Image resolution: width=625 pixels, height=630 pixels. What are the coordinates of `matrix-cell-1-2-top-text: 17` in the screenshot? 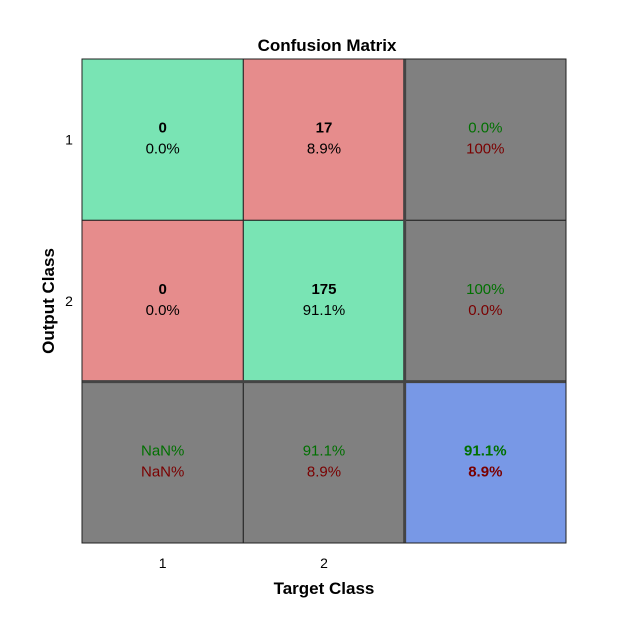 It's located at (324, 128).